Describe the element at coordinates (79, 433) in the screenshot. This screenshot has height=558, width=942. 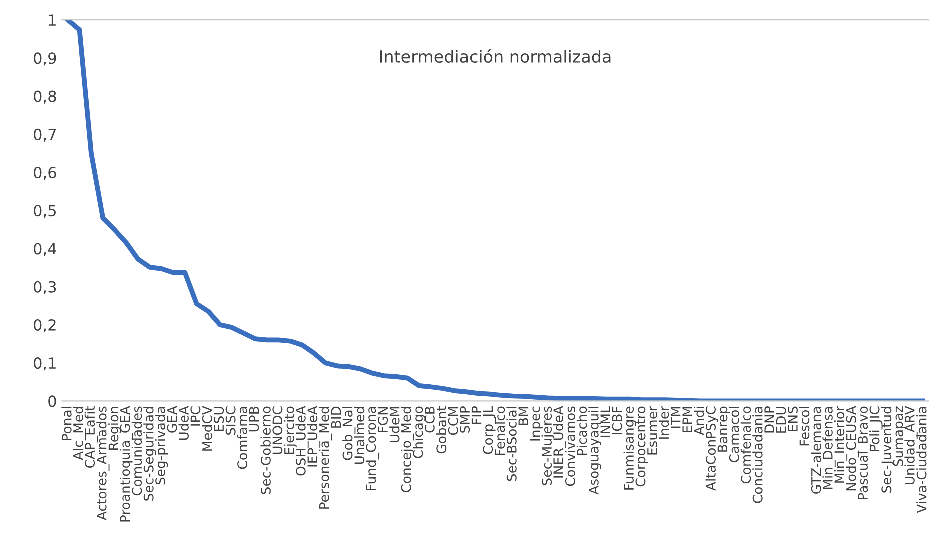
I see `x-tick-label: Alc_Med` at that location.